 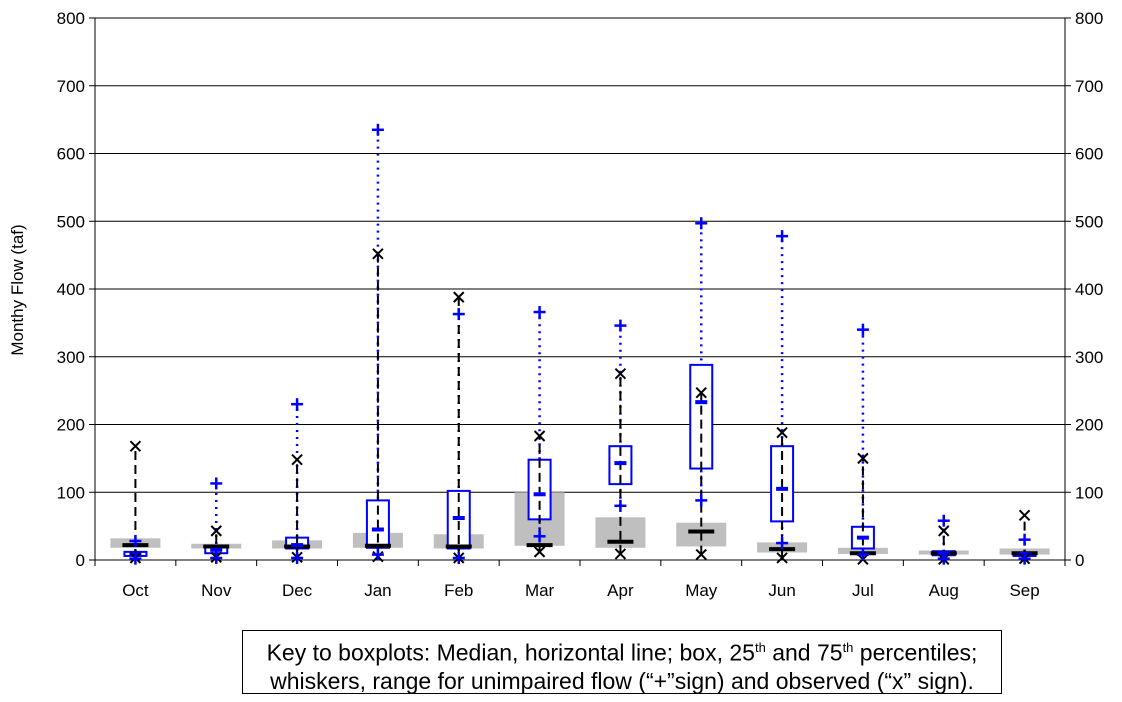 What do you see at coordinates (17, 289) in the screenshot?
I see `y-axis-label: Monthy Flow (taf)` at bounding box center [17, 289].